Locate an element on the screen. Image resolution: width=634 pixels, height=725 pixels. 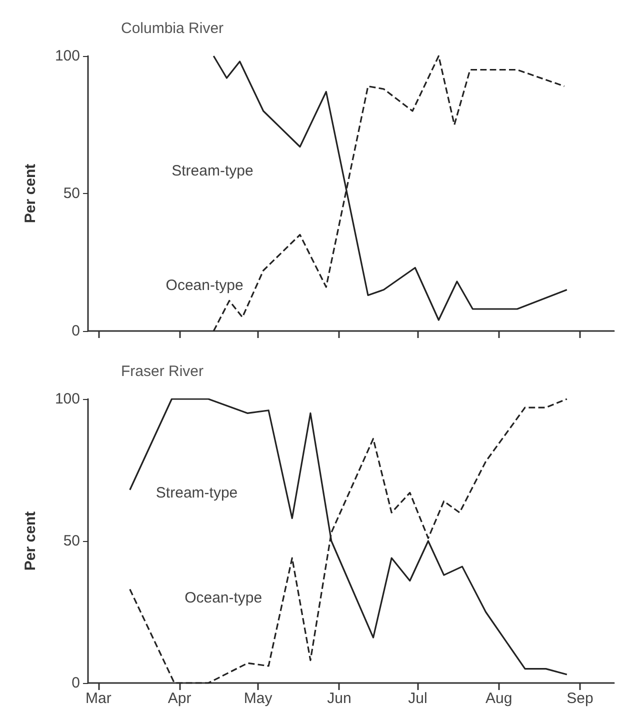
text: Stream-type is located at coordinates (213, 171).